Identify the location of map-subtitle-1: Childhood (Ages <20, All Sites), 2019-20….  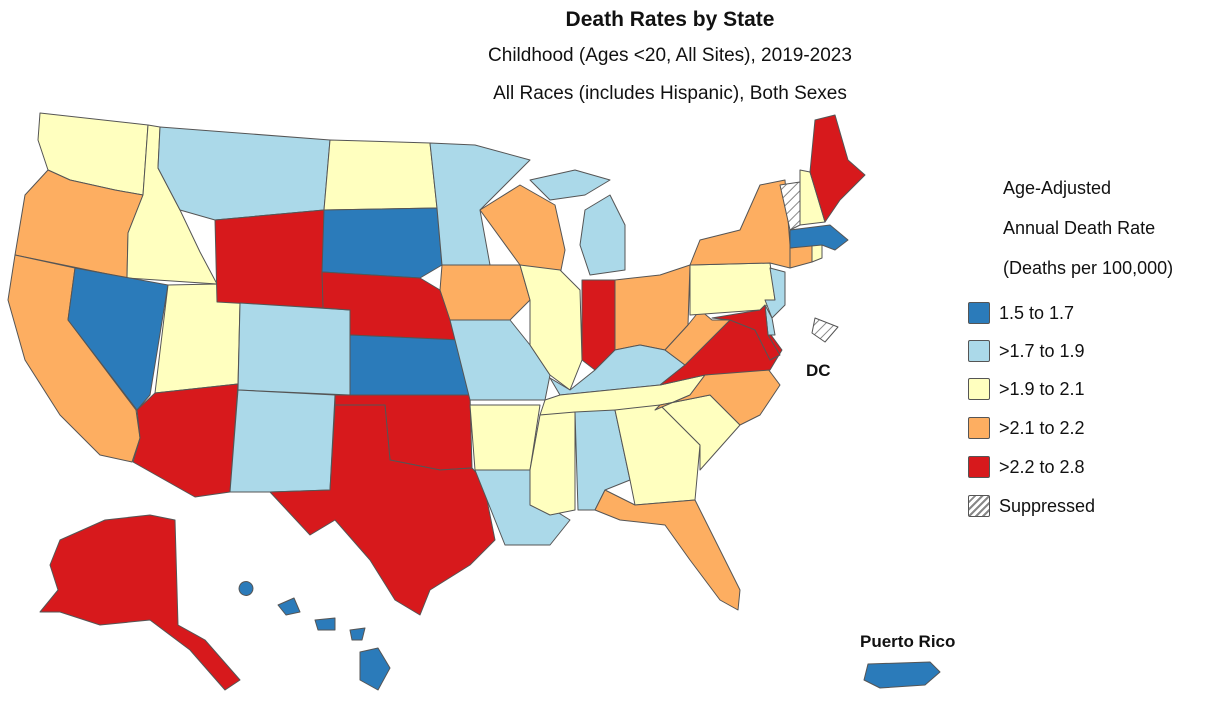
(670, 55).